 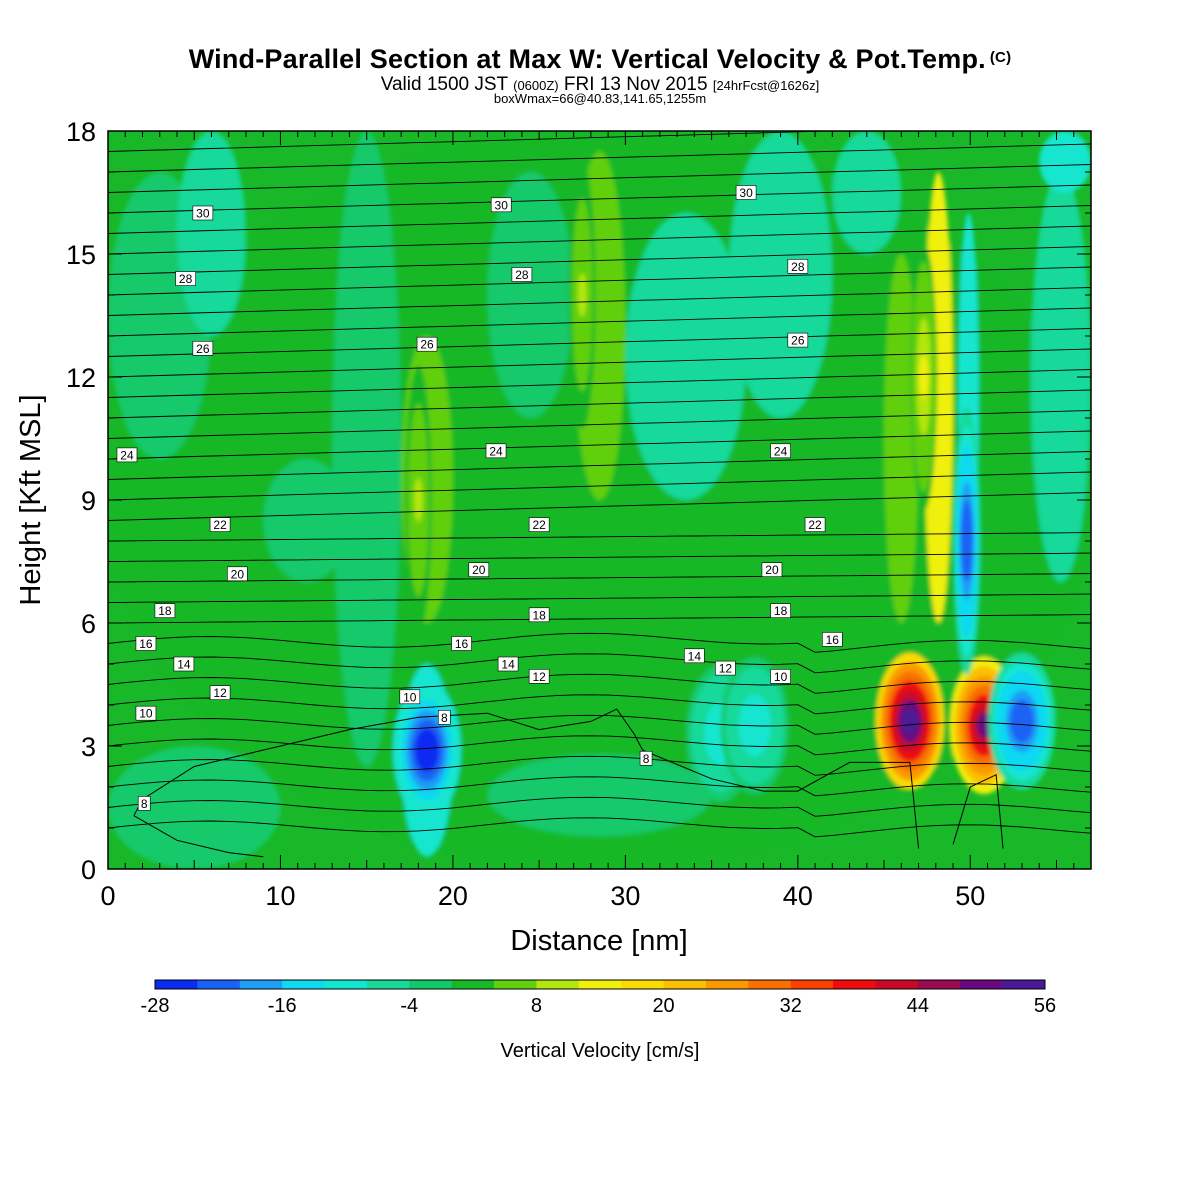 I want to click on theta-label-text: 16, so click(x=146, y=644).